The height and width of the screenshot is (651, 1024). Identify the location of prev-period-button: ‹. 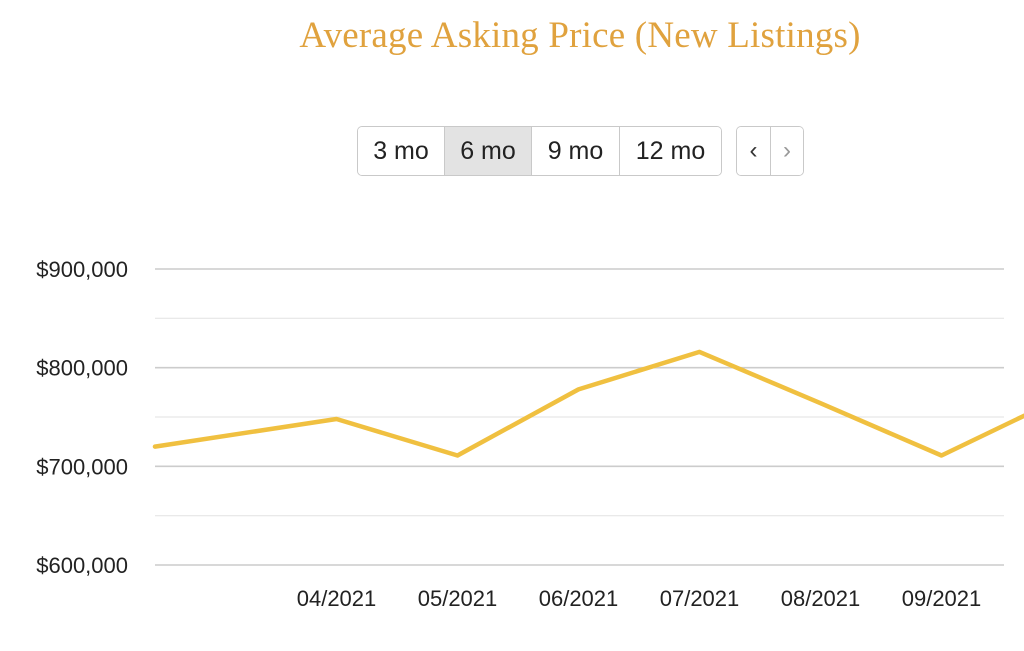
(753, 151).